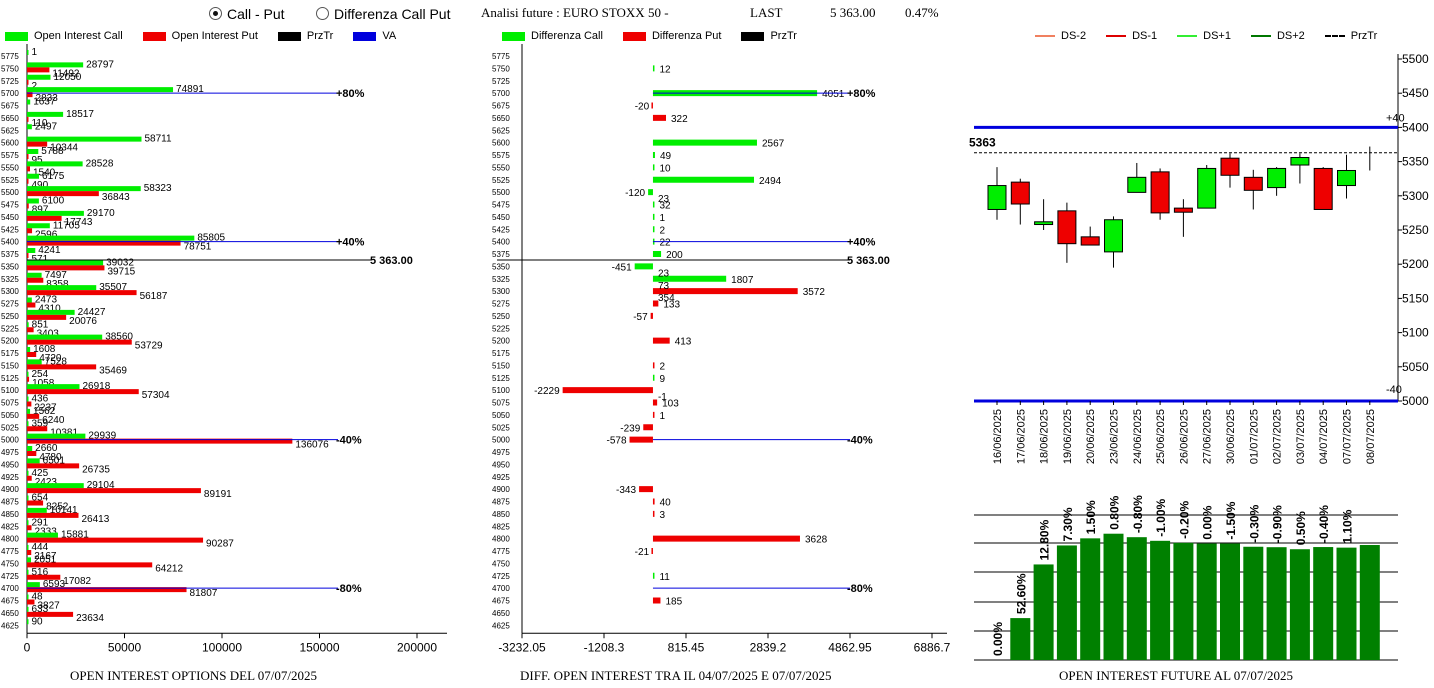 Image resolution: width=1434 pixels, height=688 pixels. I want to click on call-value-label: 6175, so click(53, 176).